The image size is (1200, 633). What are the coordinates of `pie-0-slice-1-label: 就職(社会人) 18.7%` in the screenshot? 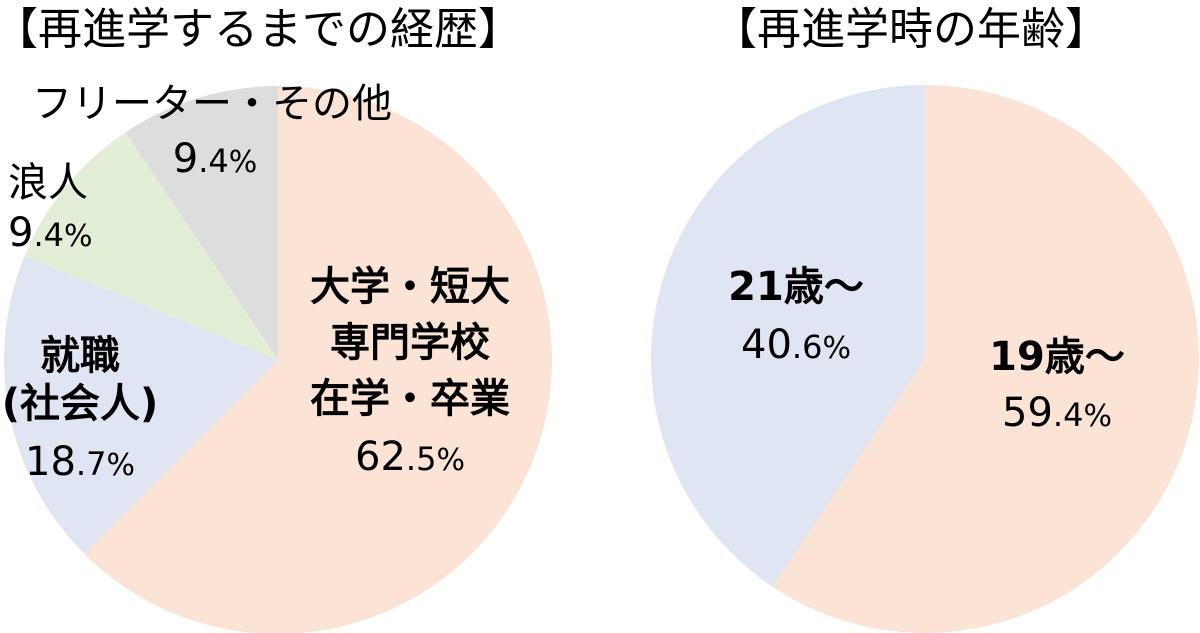 It's located at (80, 409).